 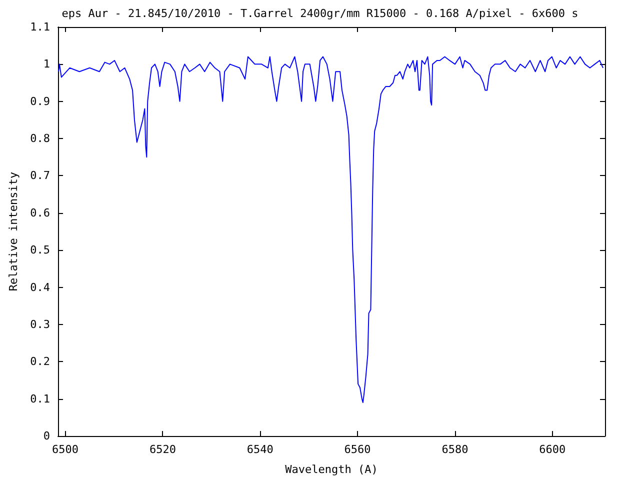 What do you see at coordinates (40, 324) in the screenshot?
I see `y-tick-label: 0.3` at bounding box center [40, 324].